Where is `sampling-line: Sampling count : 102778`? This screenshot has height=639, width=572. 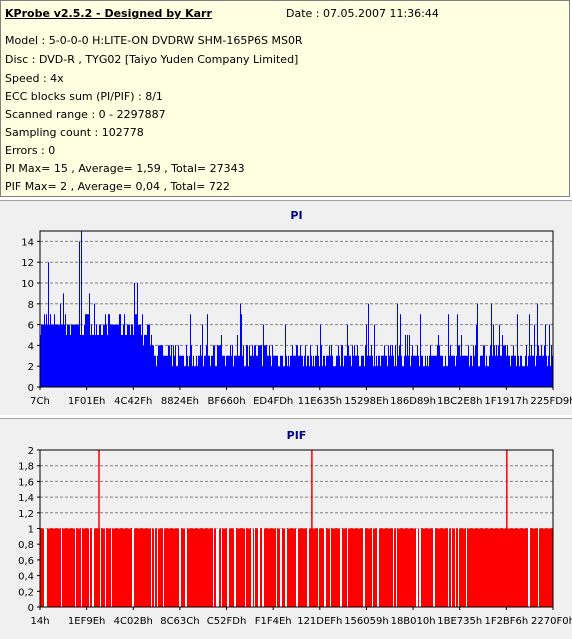 sampling-line: Sampling count : 102778 is located at coordinates (74, 132).